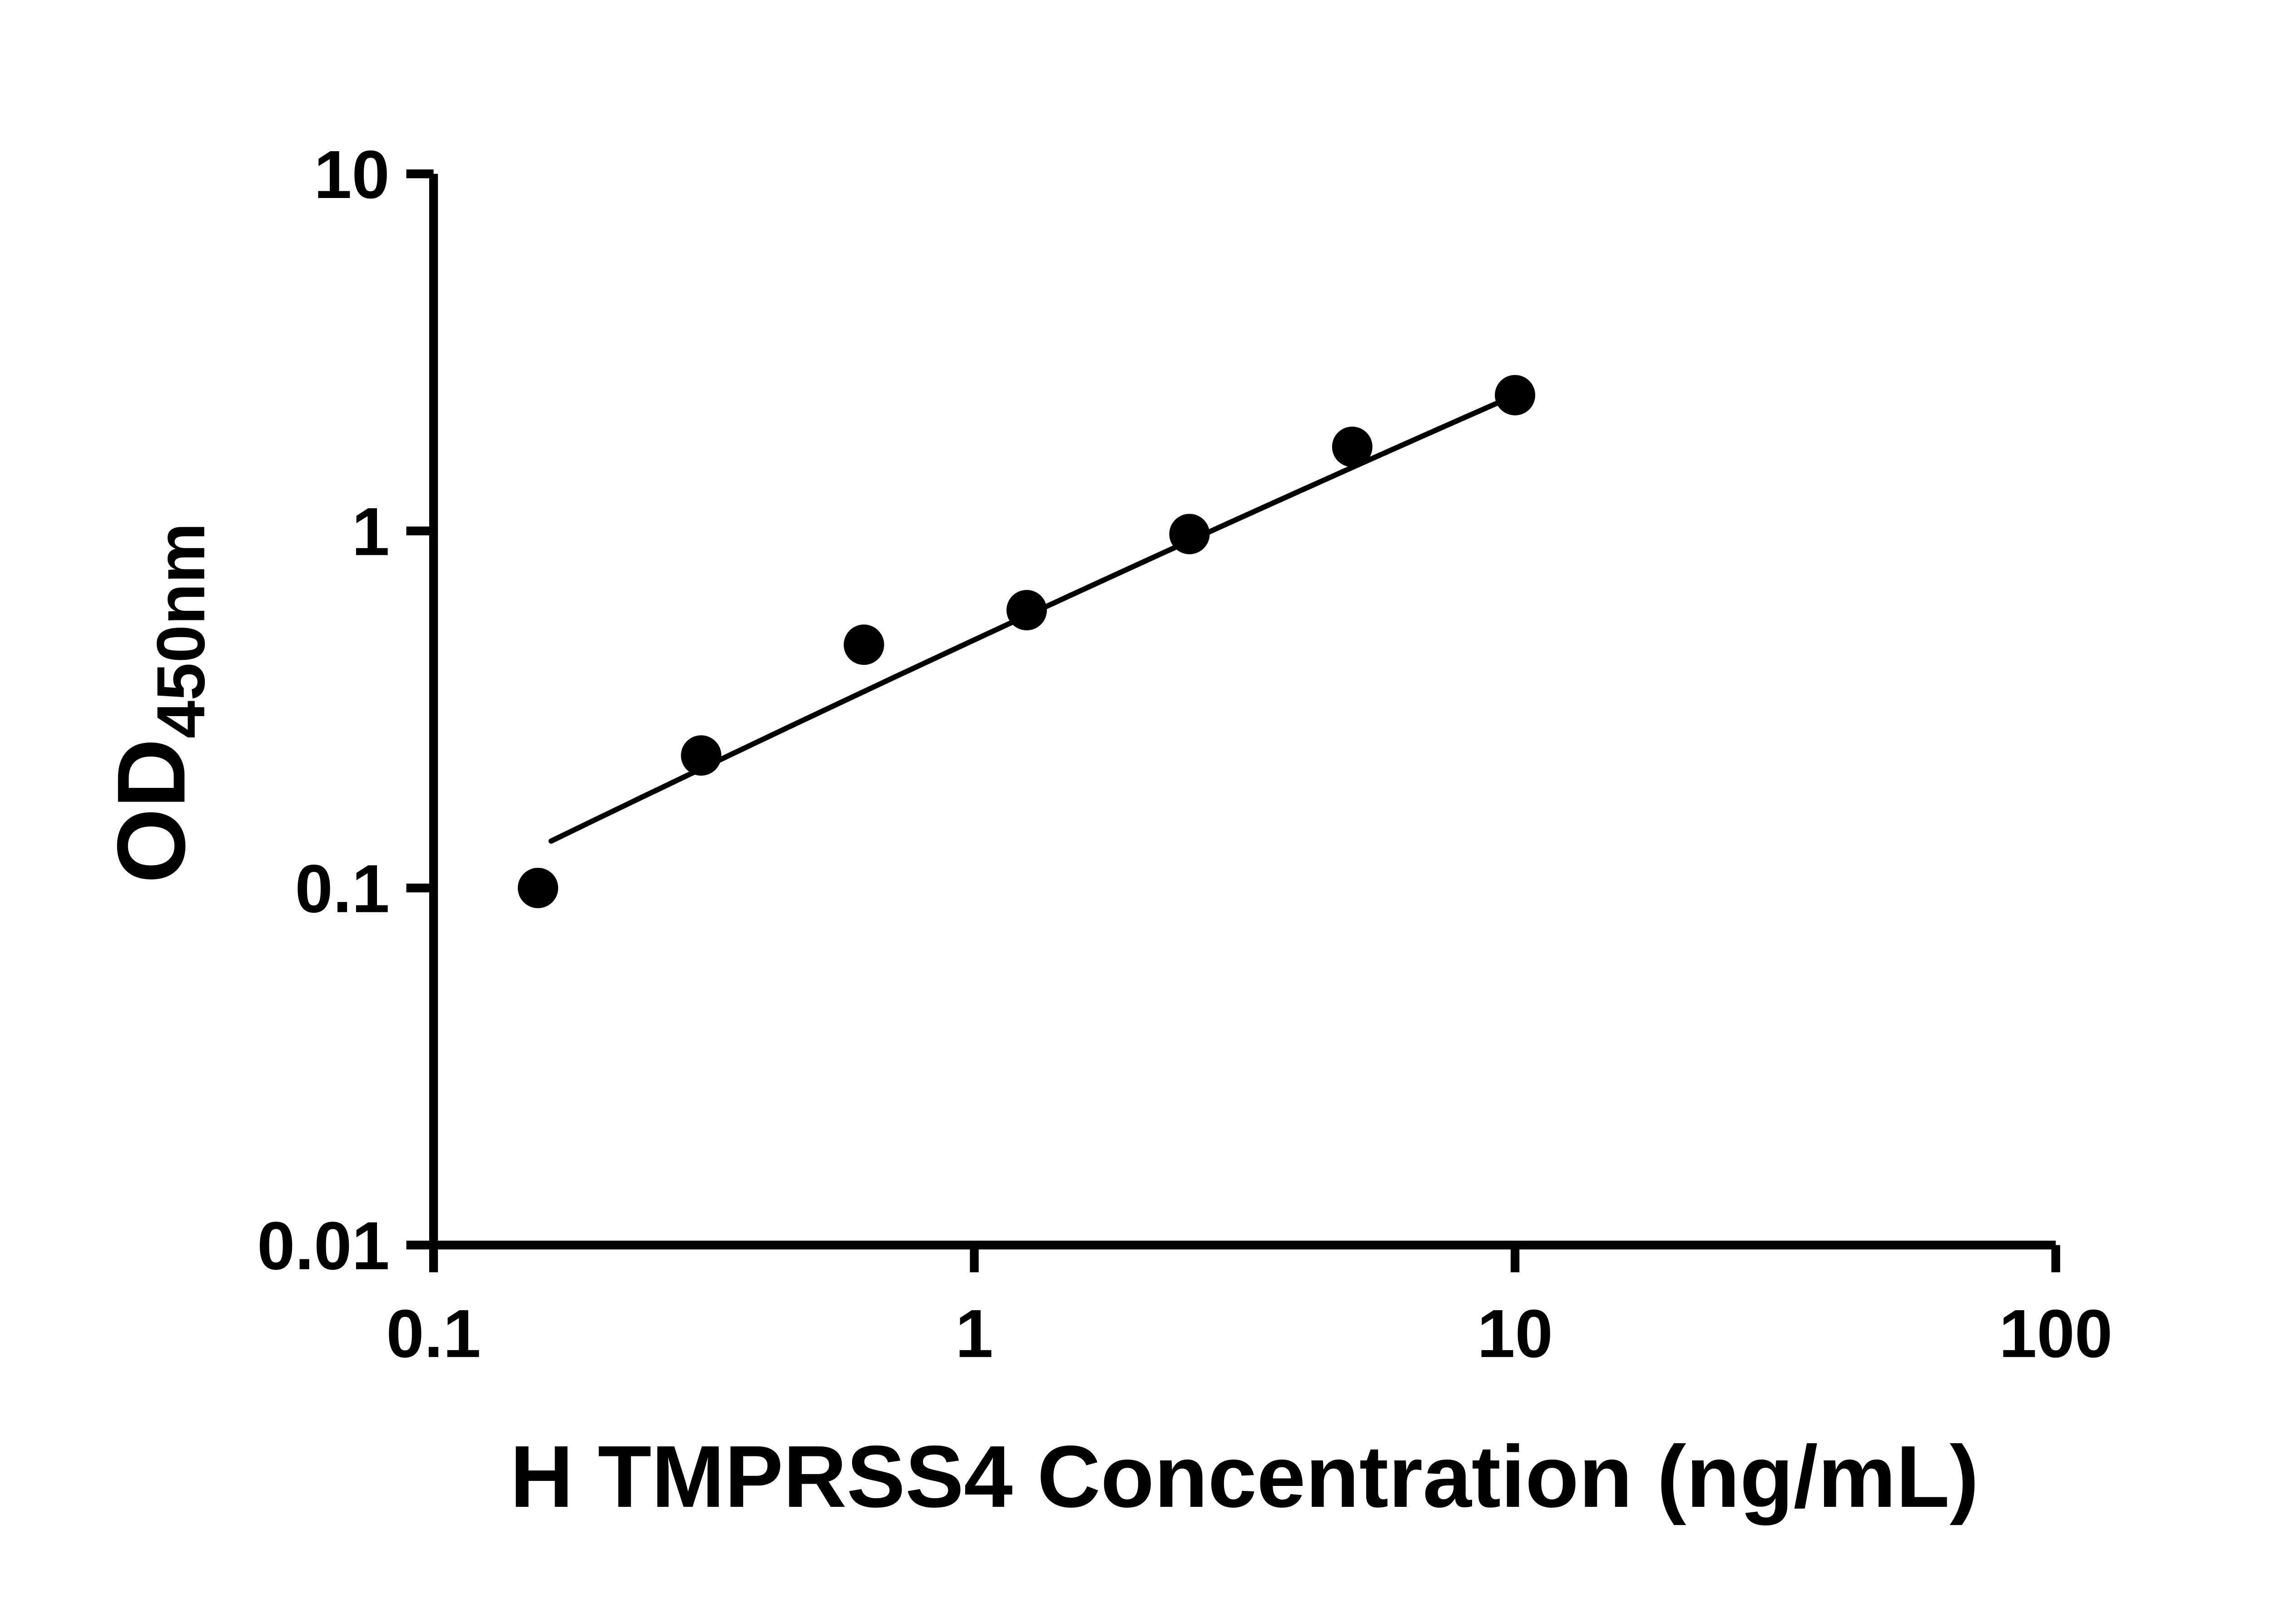 The height and width of the screenshot is (1624, 2271). Describe the element at coordinates (1515, 1333) in the screenshot. I see `x-tick-label: 10` at that location.